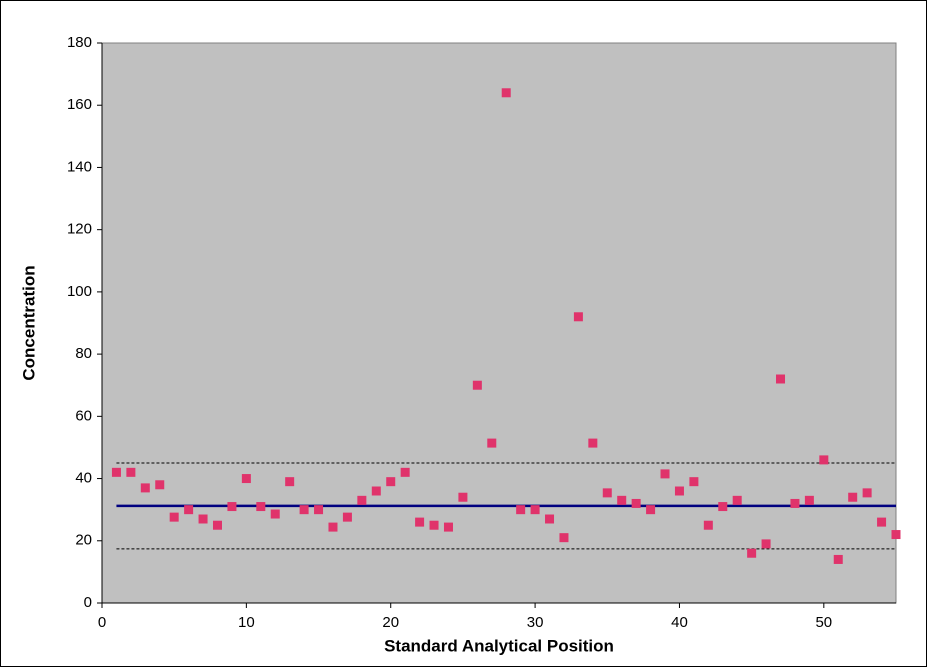  What do you see at coordinates (79, 229) in the screenshot?
I see `y-tick-label: 120` at bounding box center [79, 229].